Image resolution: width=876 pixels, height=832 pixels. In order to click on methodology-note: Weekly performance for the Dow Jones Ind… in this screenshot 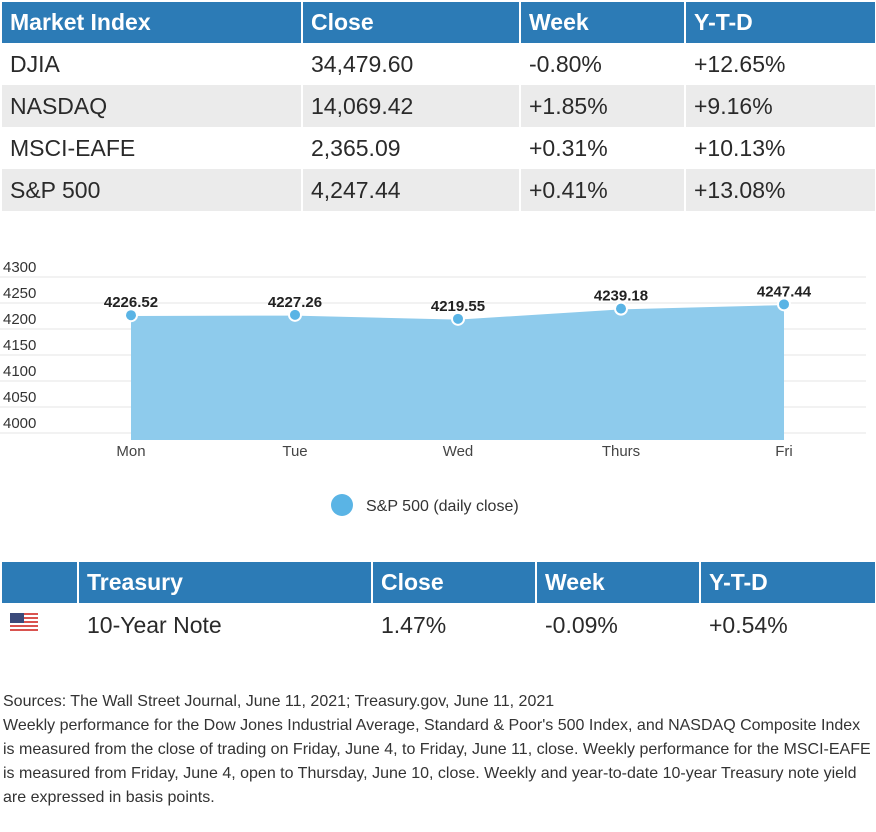, I will do `click(437, 761)`.